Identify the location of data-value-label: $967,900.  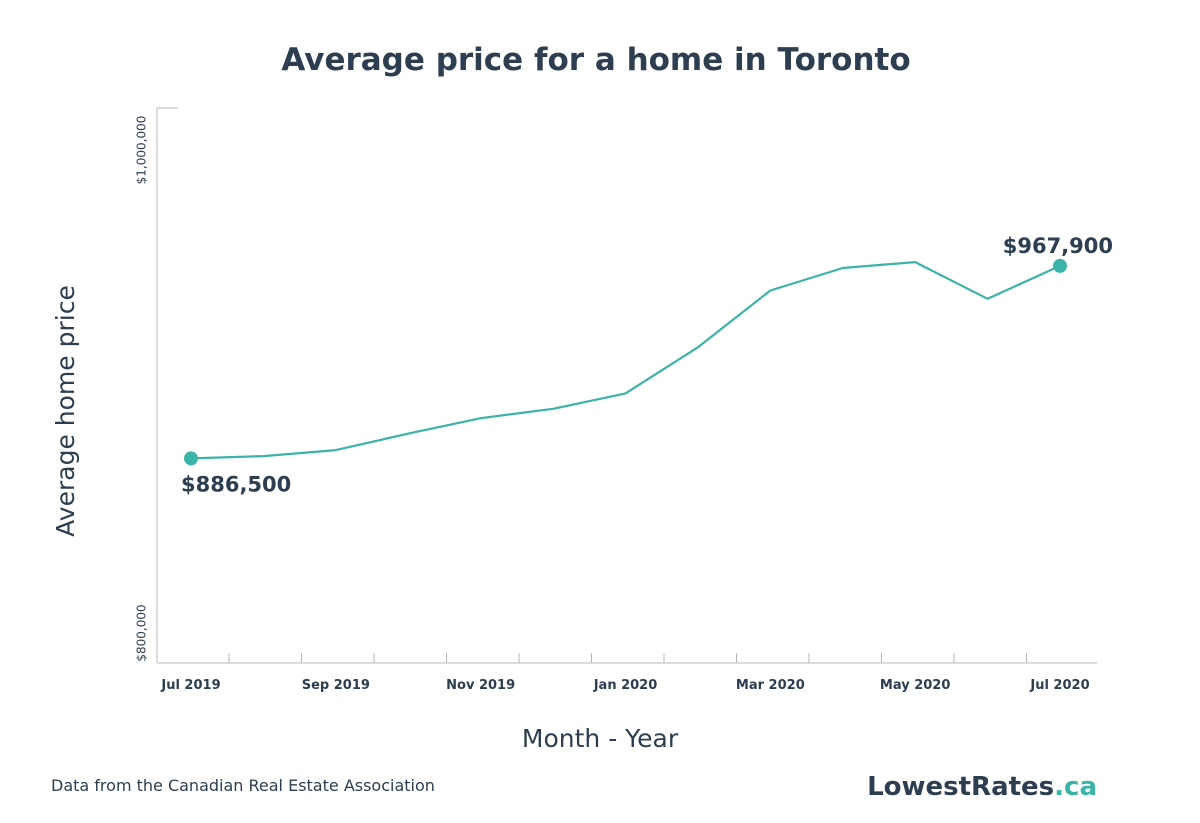
(1058, 246).